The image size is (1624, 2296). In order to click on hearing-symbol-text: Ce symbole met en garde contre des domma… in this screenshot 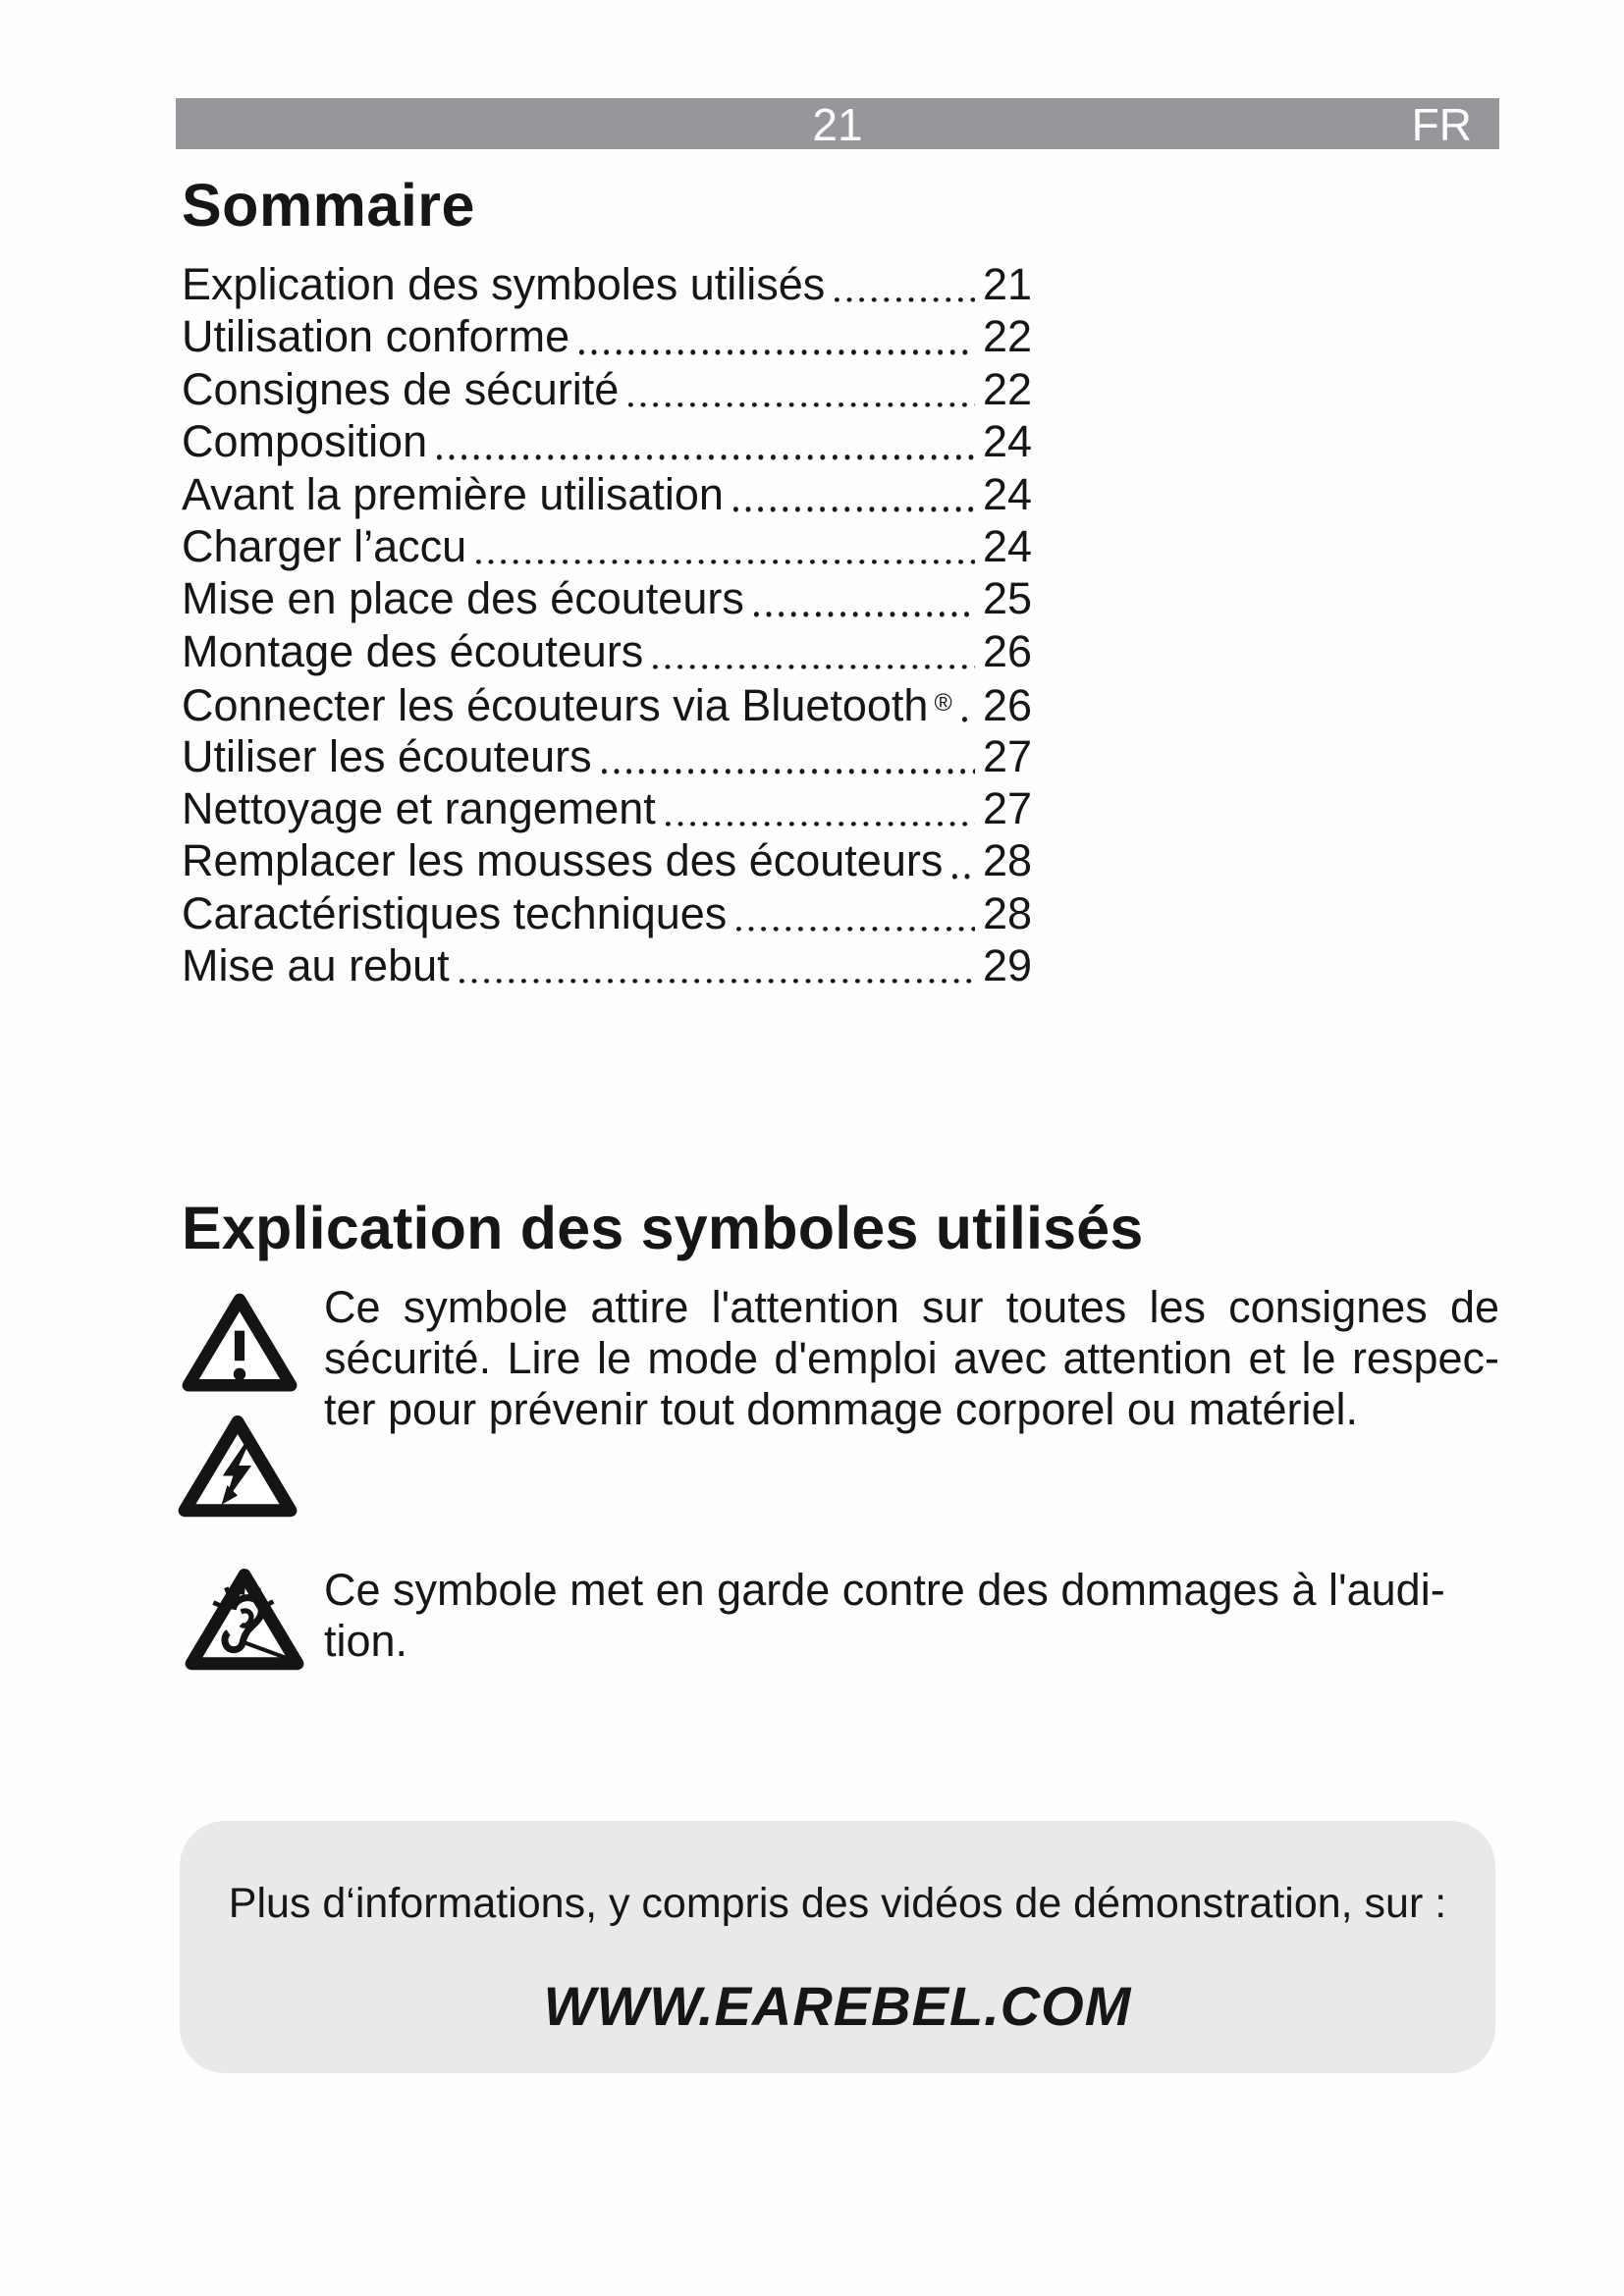, I will do `click(911, 1616)`.